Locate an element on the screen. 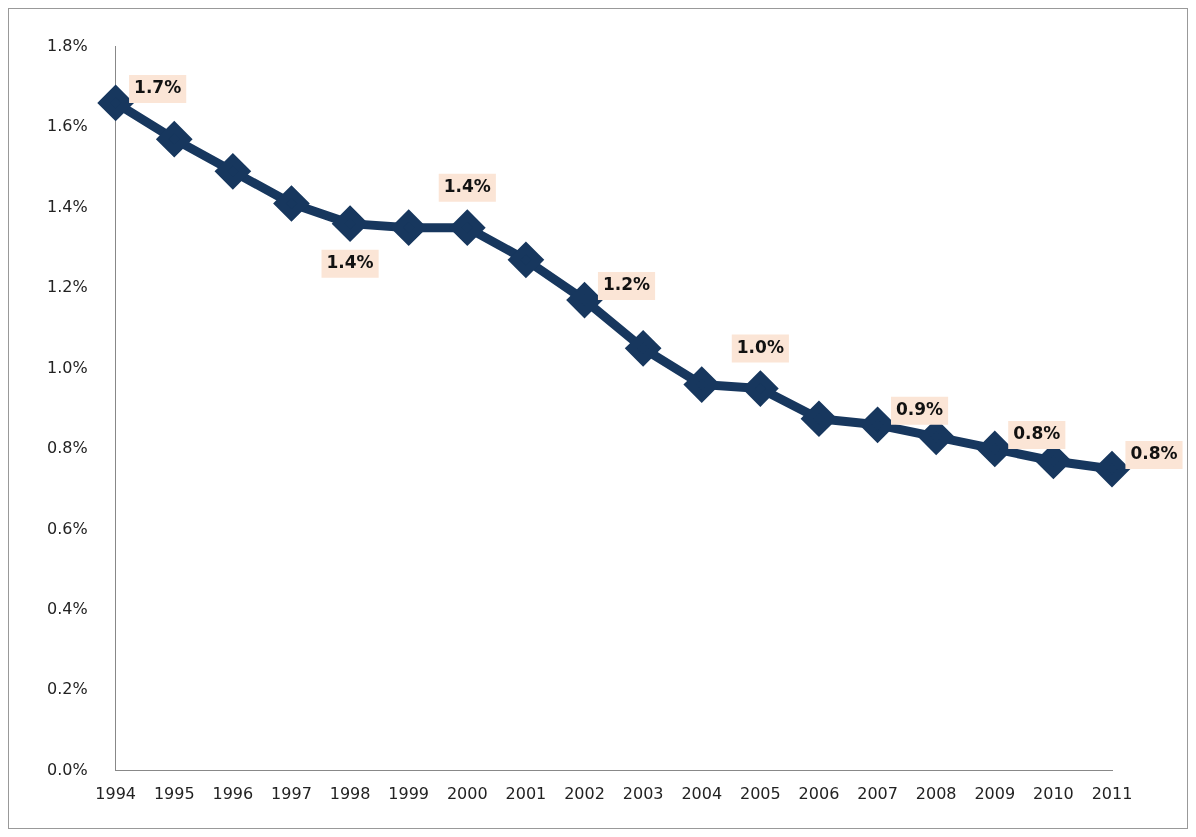  x-tick-label: 2010 is located at coordinates (1053, 793).